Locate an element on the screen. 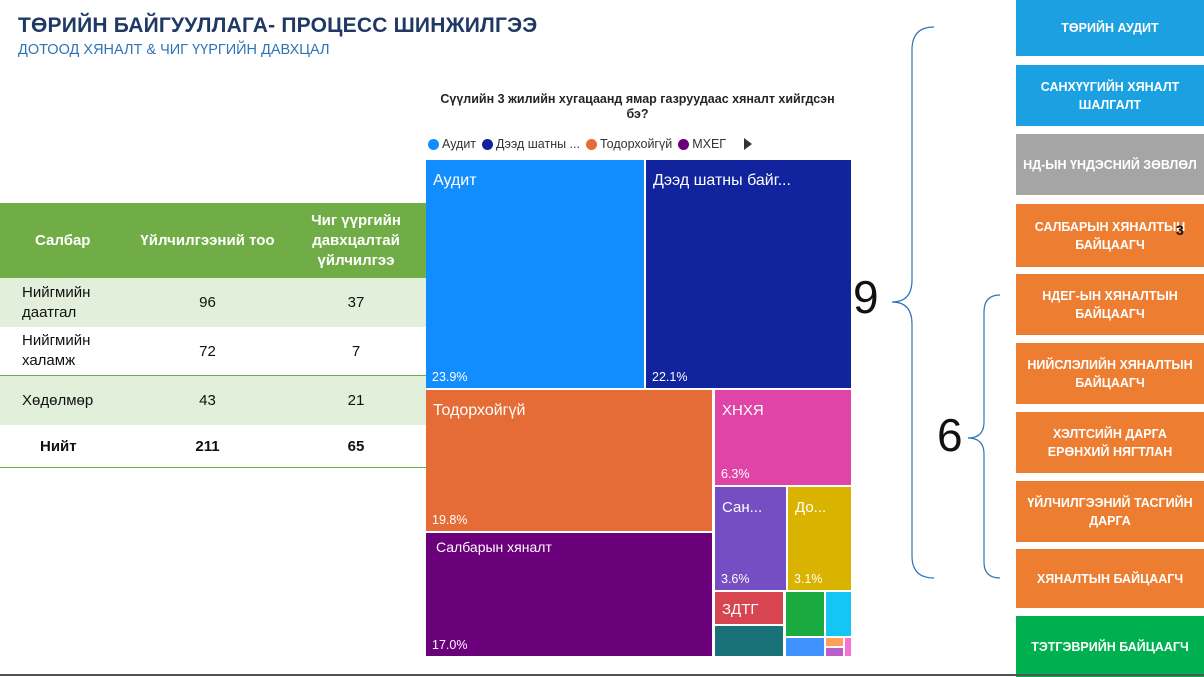 The height and width of the screenshot is (677, 1204). sidebar-box: ХЯНАЛТЫН БАЙЦААГЧ is located at coordinates (1110, 578).